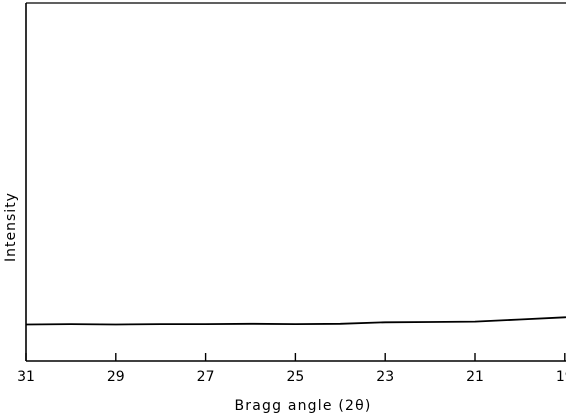 This screenshot has height=418, width=566. I want to click on x-tick-label: 19, so click(561, 377).